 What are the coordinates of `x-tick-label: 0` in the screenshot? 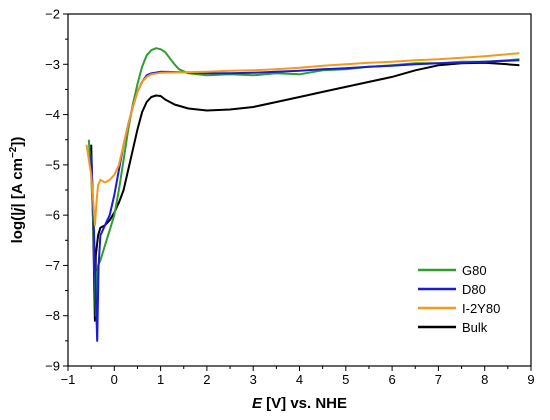 It's located at (114, 379).